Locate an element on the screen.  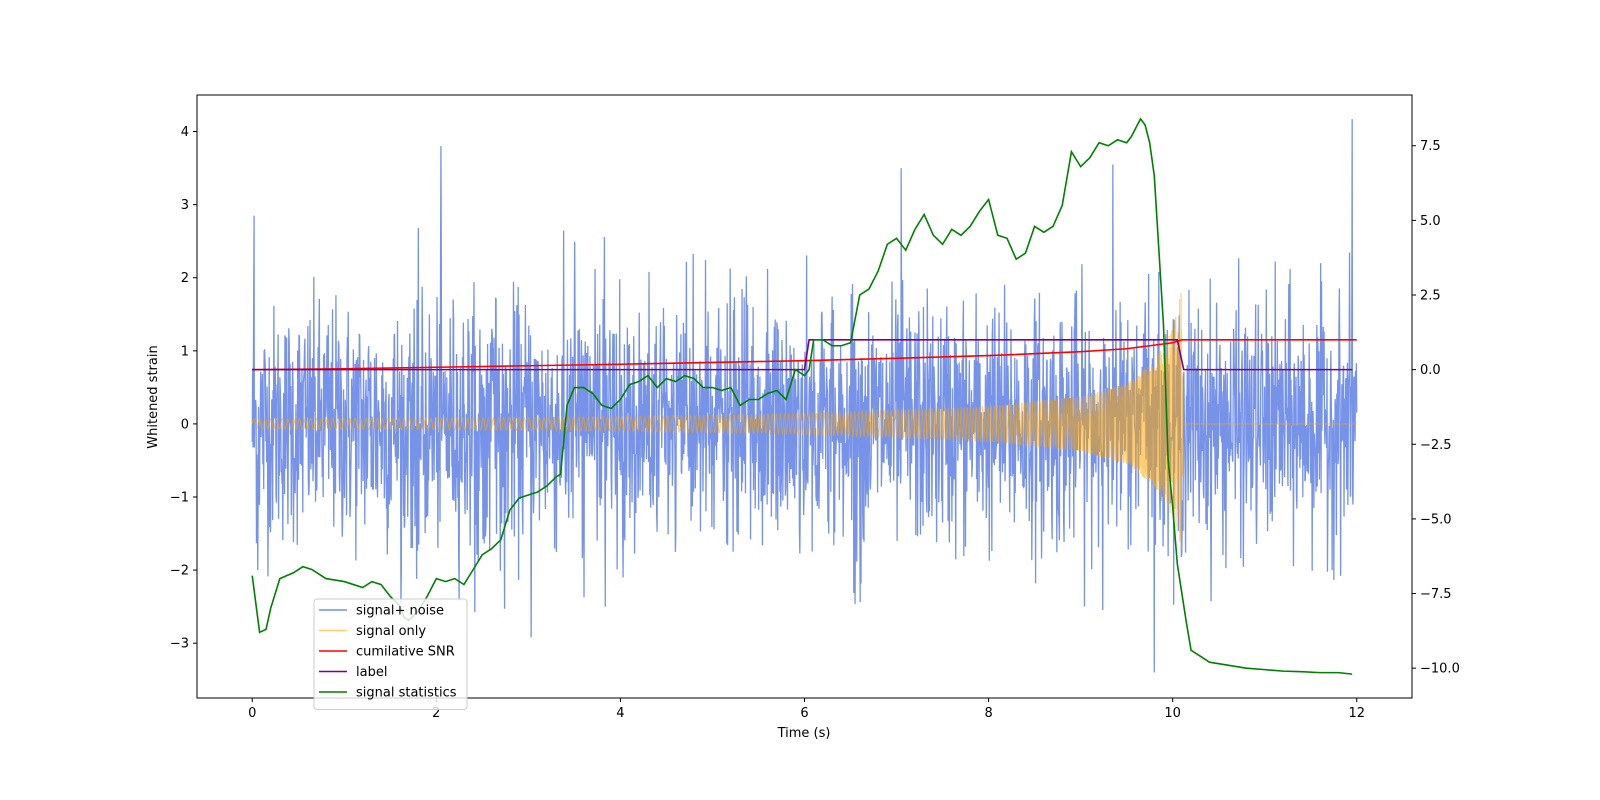
legend-entry-label: signal statistics is located at coordinates (406, 693).